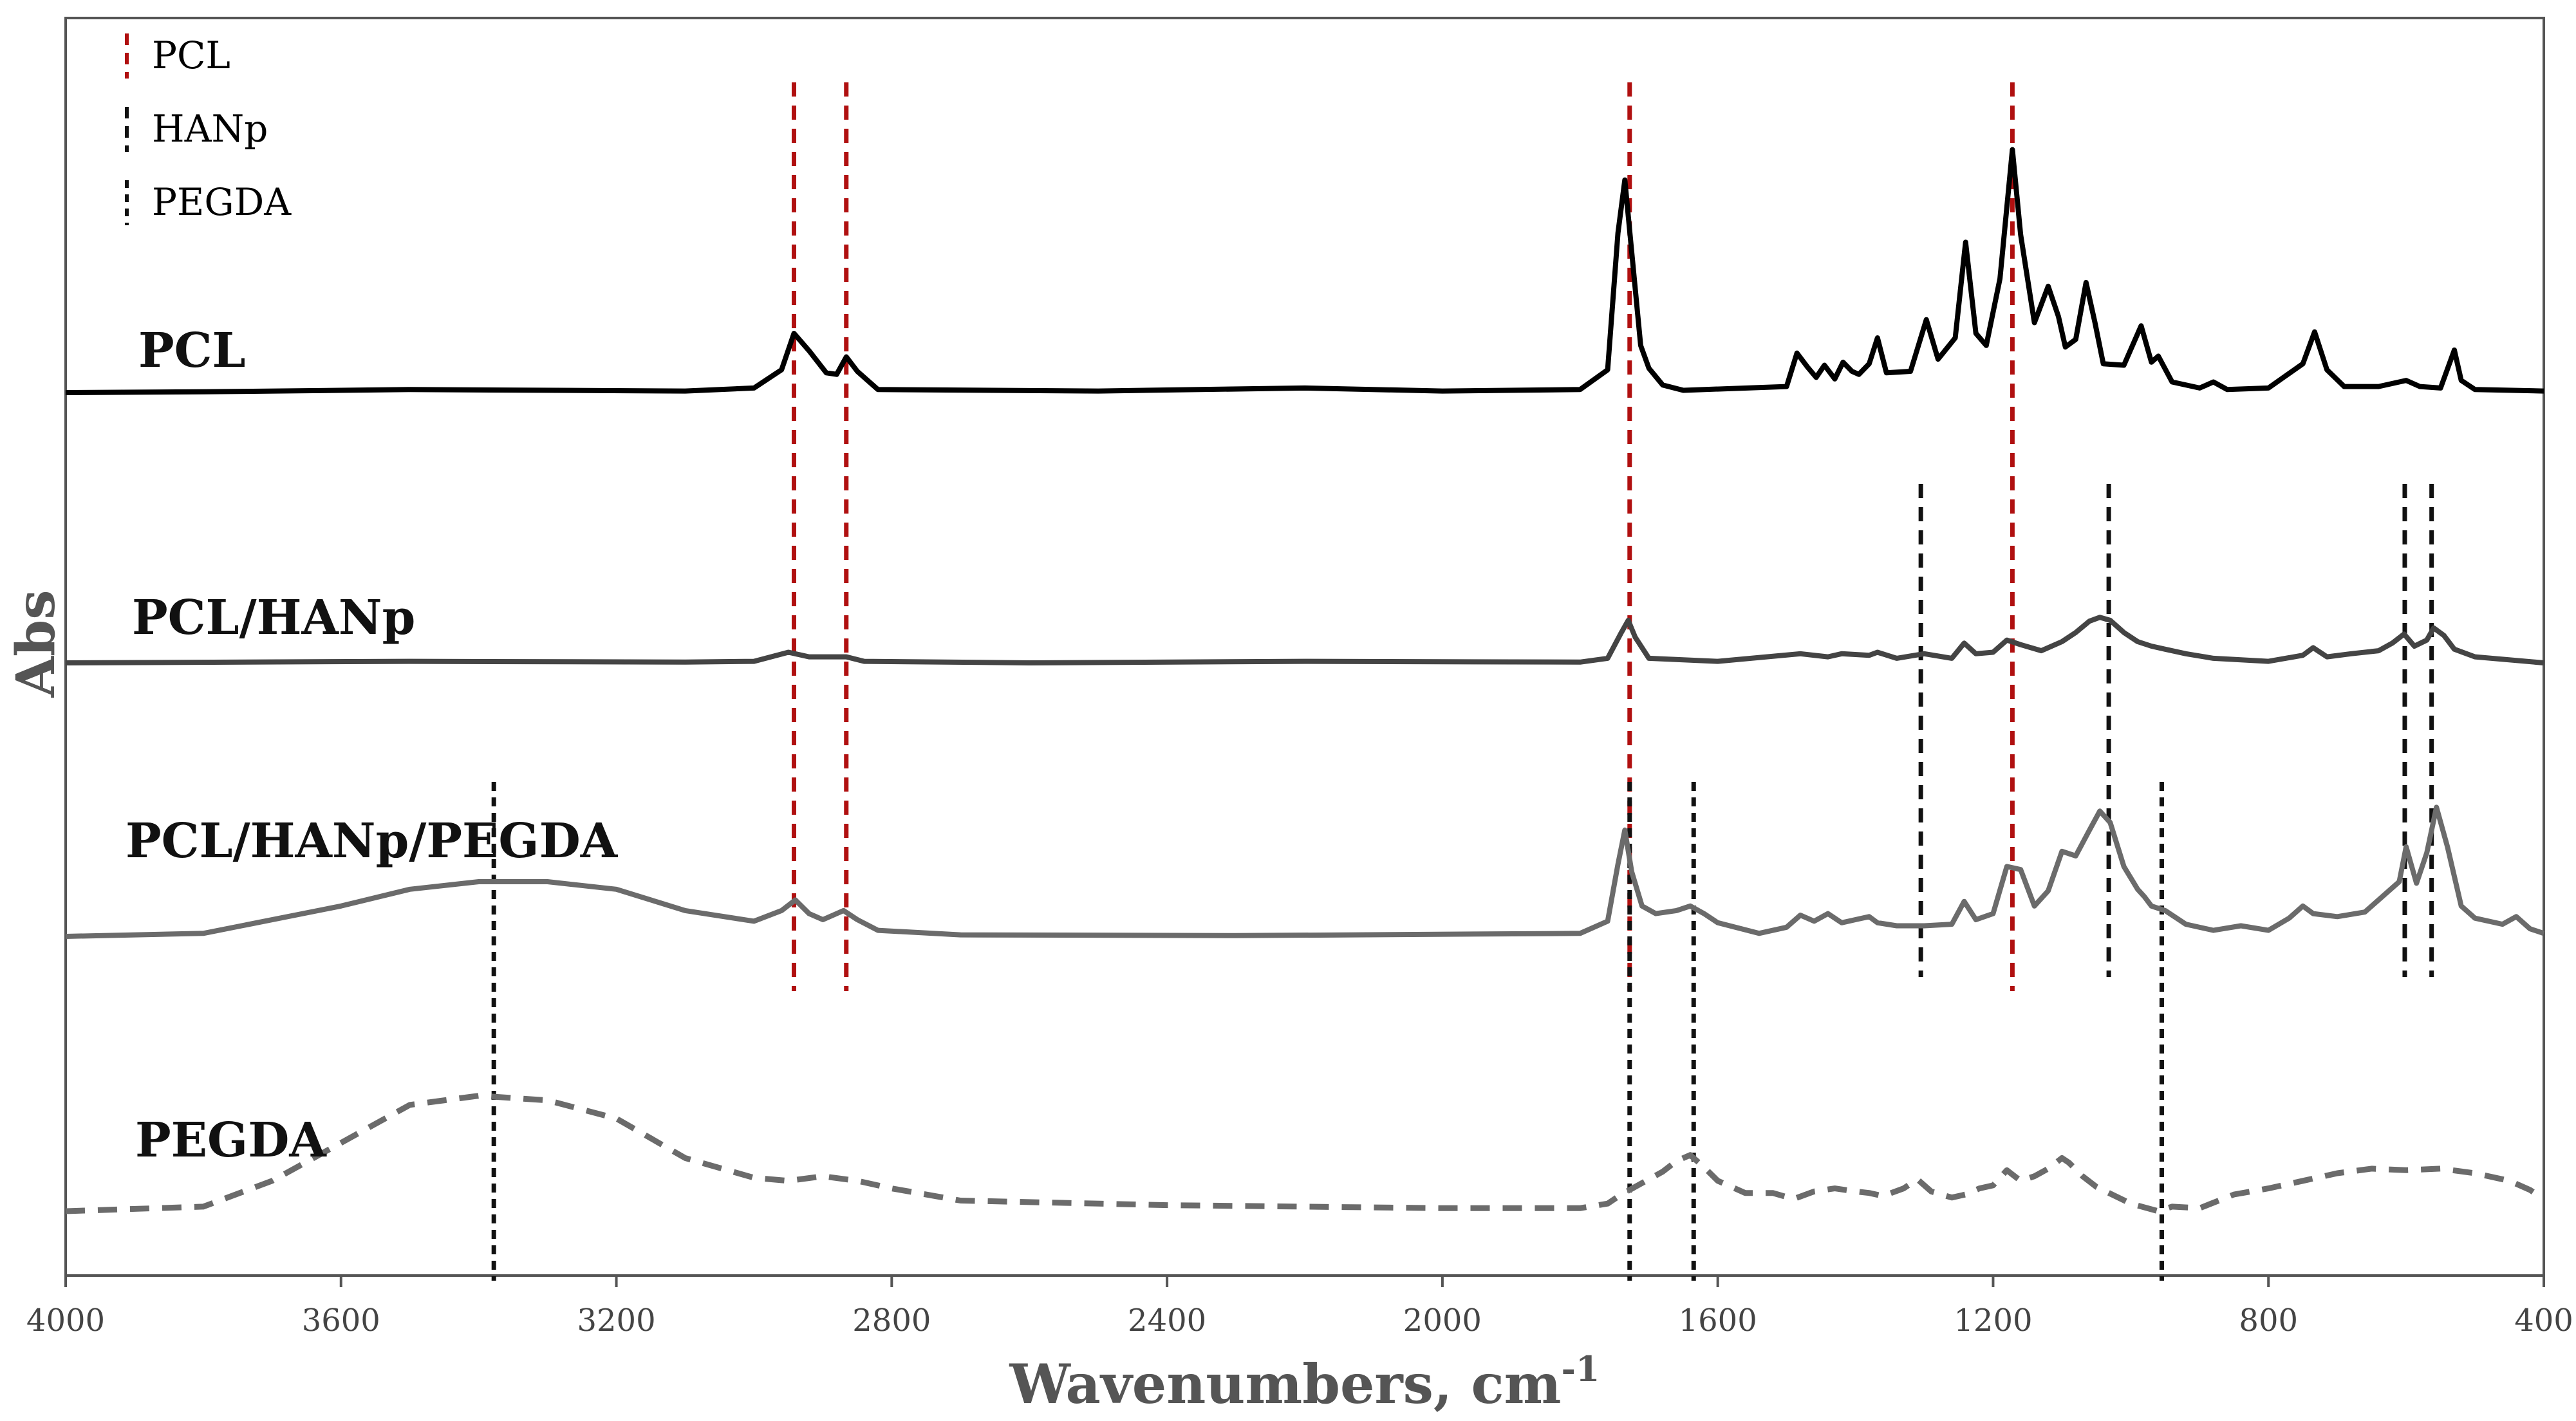  What do you see at coordinates (192, 350) in the screenshot?
I see `series-label-pcl: PCL` at bounding box center [192, 350].